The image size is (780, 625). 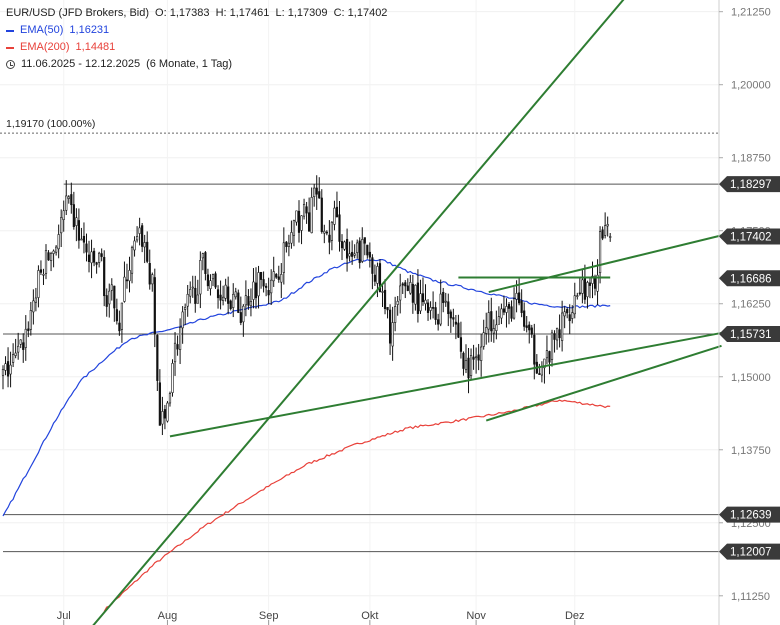 I want to click on ema200-label: EMA(200), so click(x=45, y=47).